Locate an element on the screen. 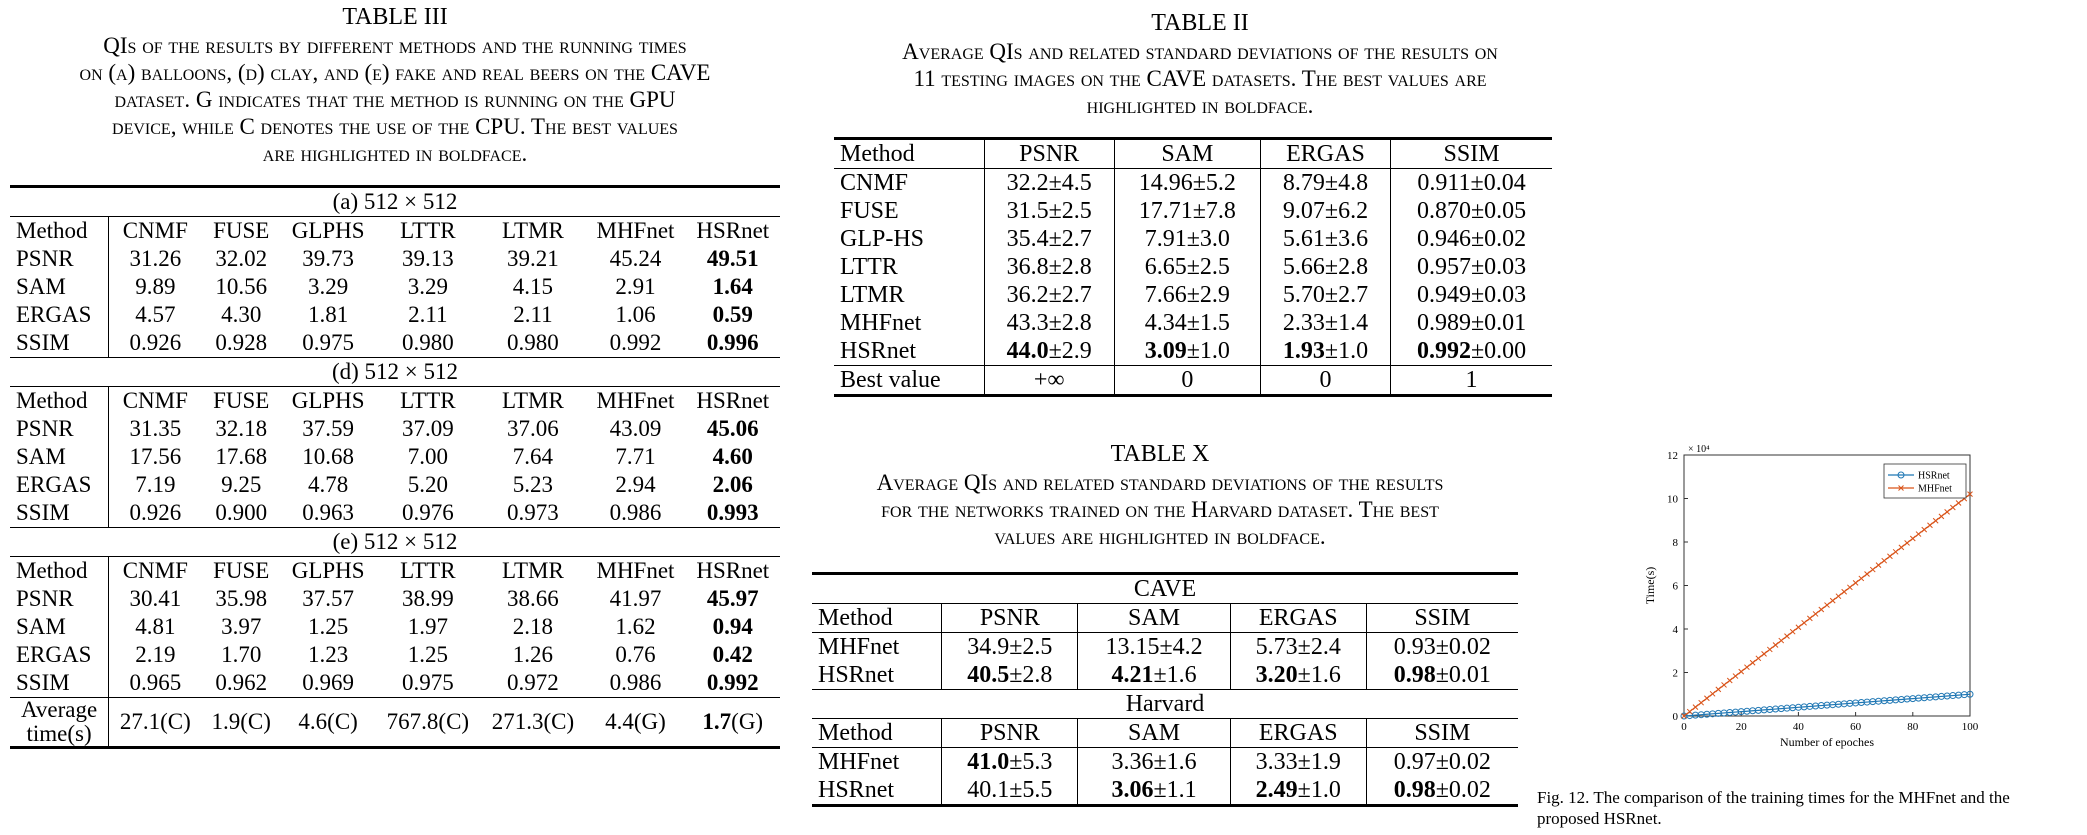 This screenshot has height=835, width=2087. table-row: ERGAS 2.19 1.70 1.23 1.25 1.26 0.76 0.42 is located at coordinates (395, 655).